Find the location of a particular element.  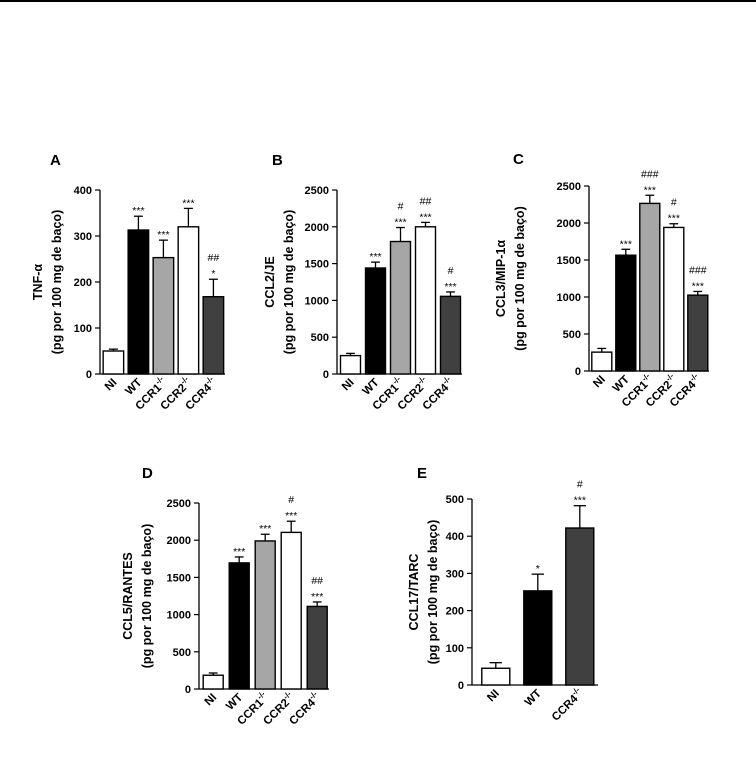

category-label: CCR4-/- is located at coordinates (567, 704).